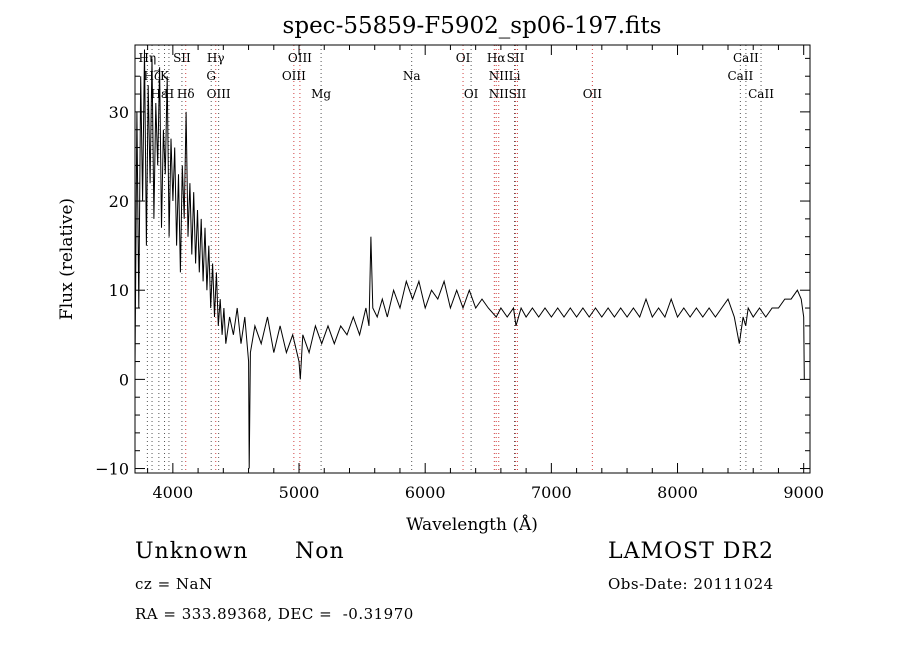 The width and height of the screenshot is (900, 650). Describe the element at coordinates (677, 492) in the screenshot. I see `x-tick-label: 8000` at that location.